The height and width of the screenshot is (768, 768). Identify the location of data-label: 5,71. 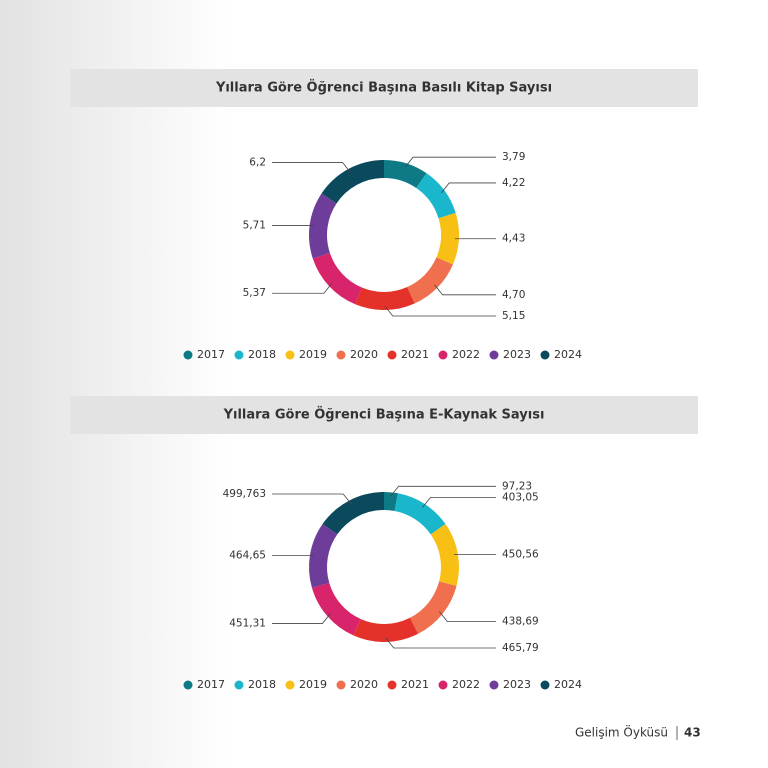
(254, 226).